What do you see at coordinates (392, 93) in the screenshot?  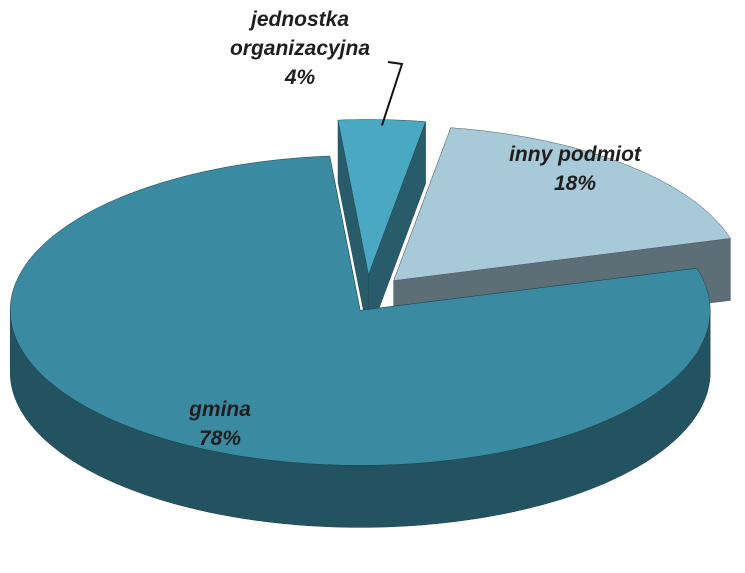 I see `leader-line` at bounding box center [392, 93].